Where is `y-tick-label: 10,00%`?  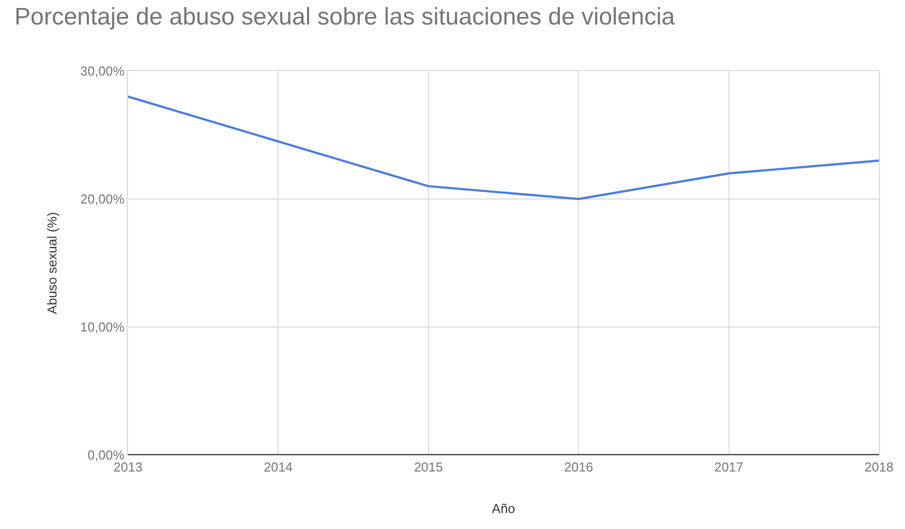 y-tick-label: 10,00% is located at coordinates (102, 327).